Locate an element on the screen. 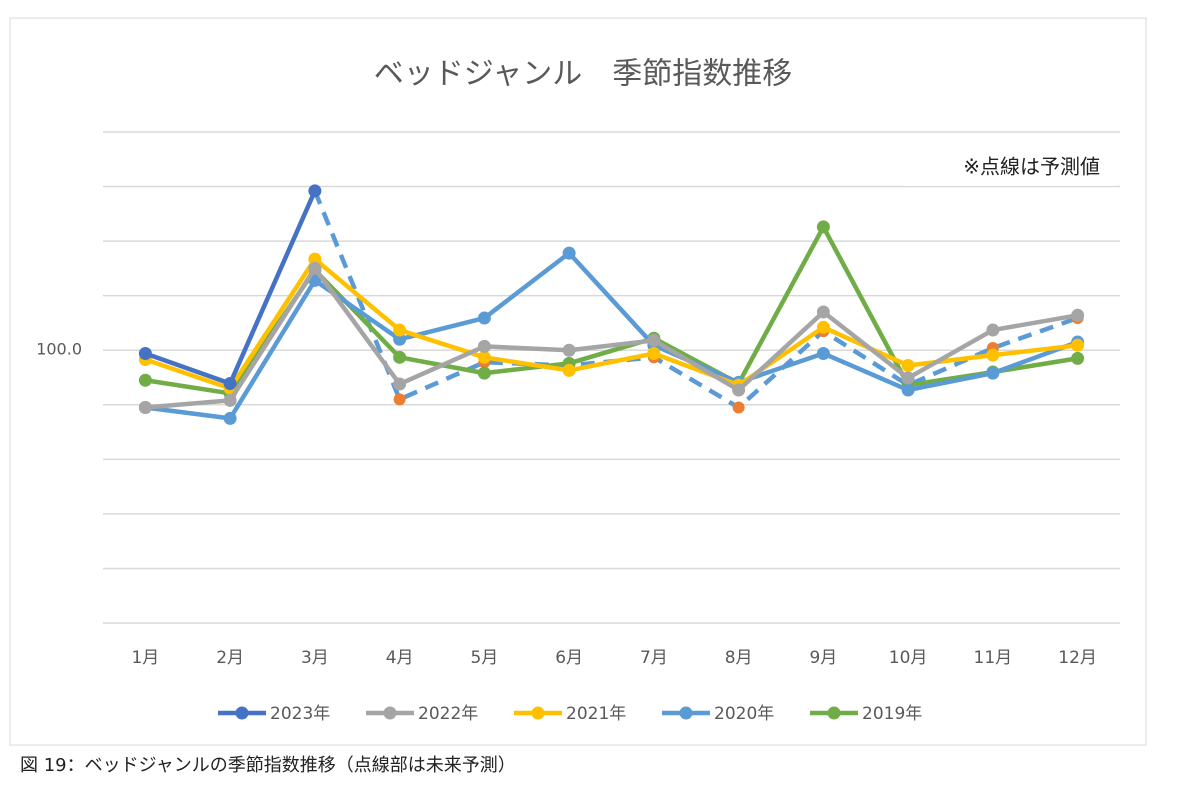  x-tick-label: 4月 is located at coordinates (400, 658).